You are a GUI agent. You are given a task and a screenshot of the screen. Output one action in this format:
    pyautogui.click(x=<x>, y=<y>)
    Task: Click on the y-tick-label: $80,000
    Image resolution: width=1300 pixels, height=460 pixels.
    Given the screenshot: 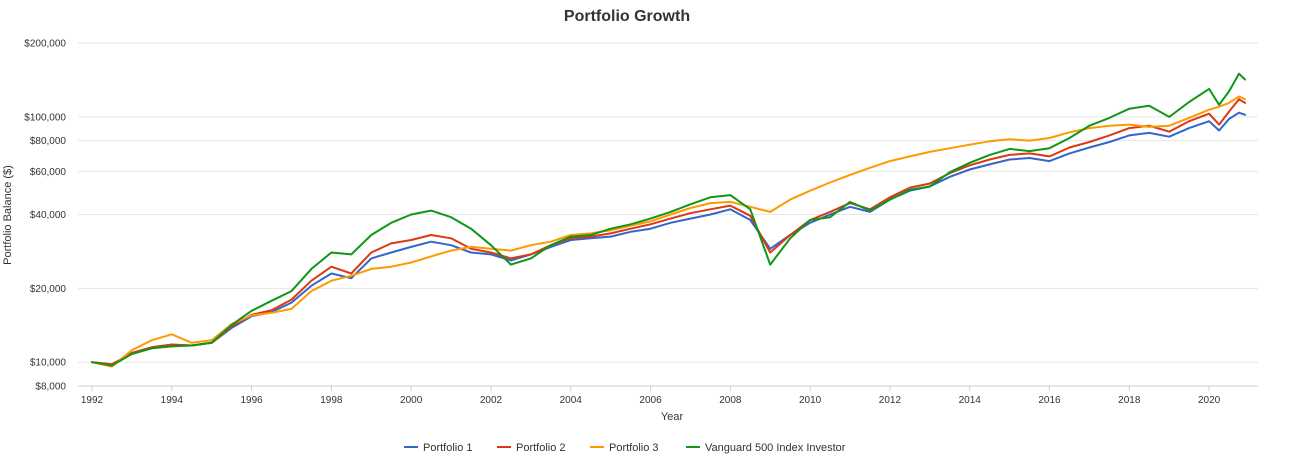 What is the action you would take?
    pyautogui.click(x=48, y=141)
    